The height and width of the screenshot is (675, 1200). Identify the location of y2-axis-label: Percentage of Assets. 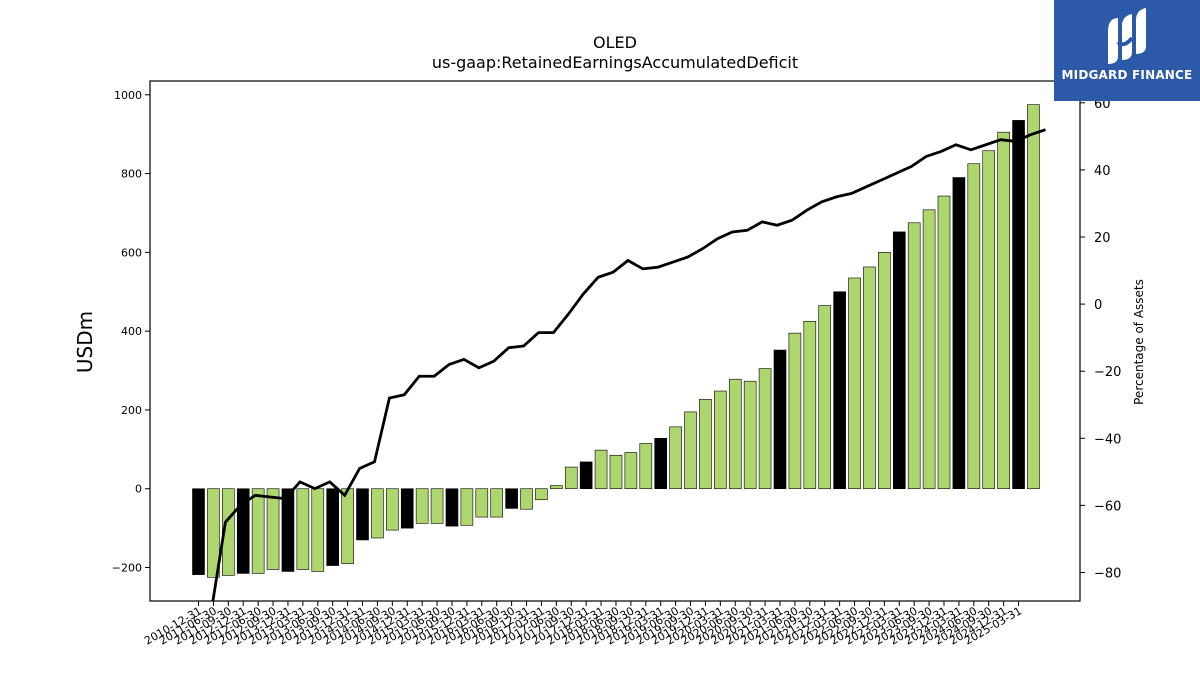
(1139, 342).